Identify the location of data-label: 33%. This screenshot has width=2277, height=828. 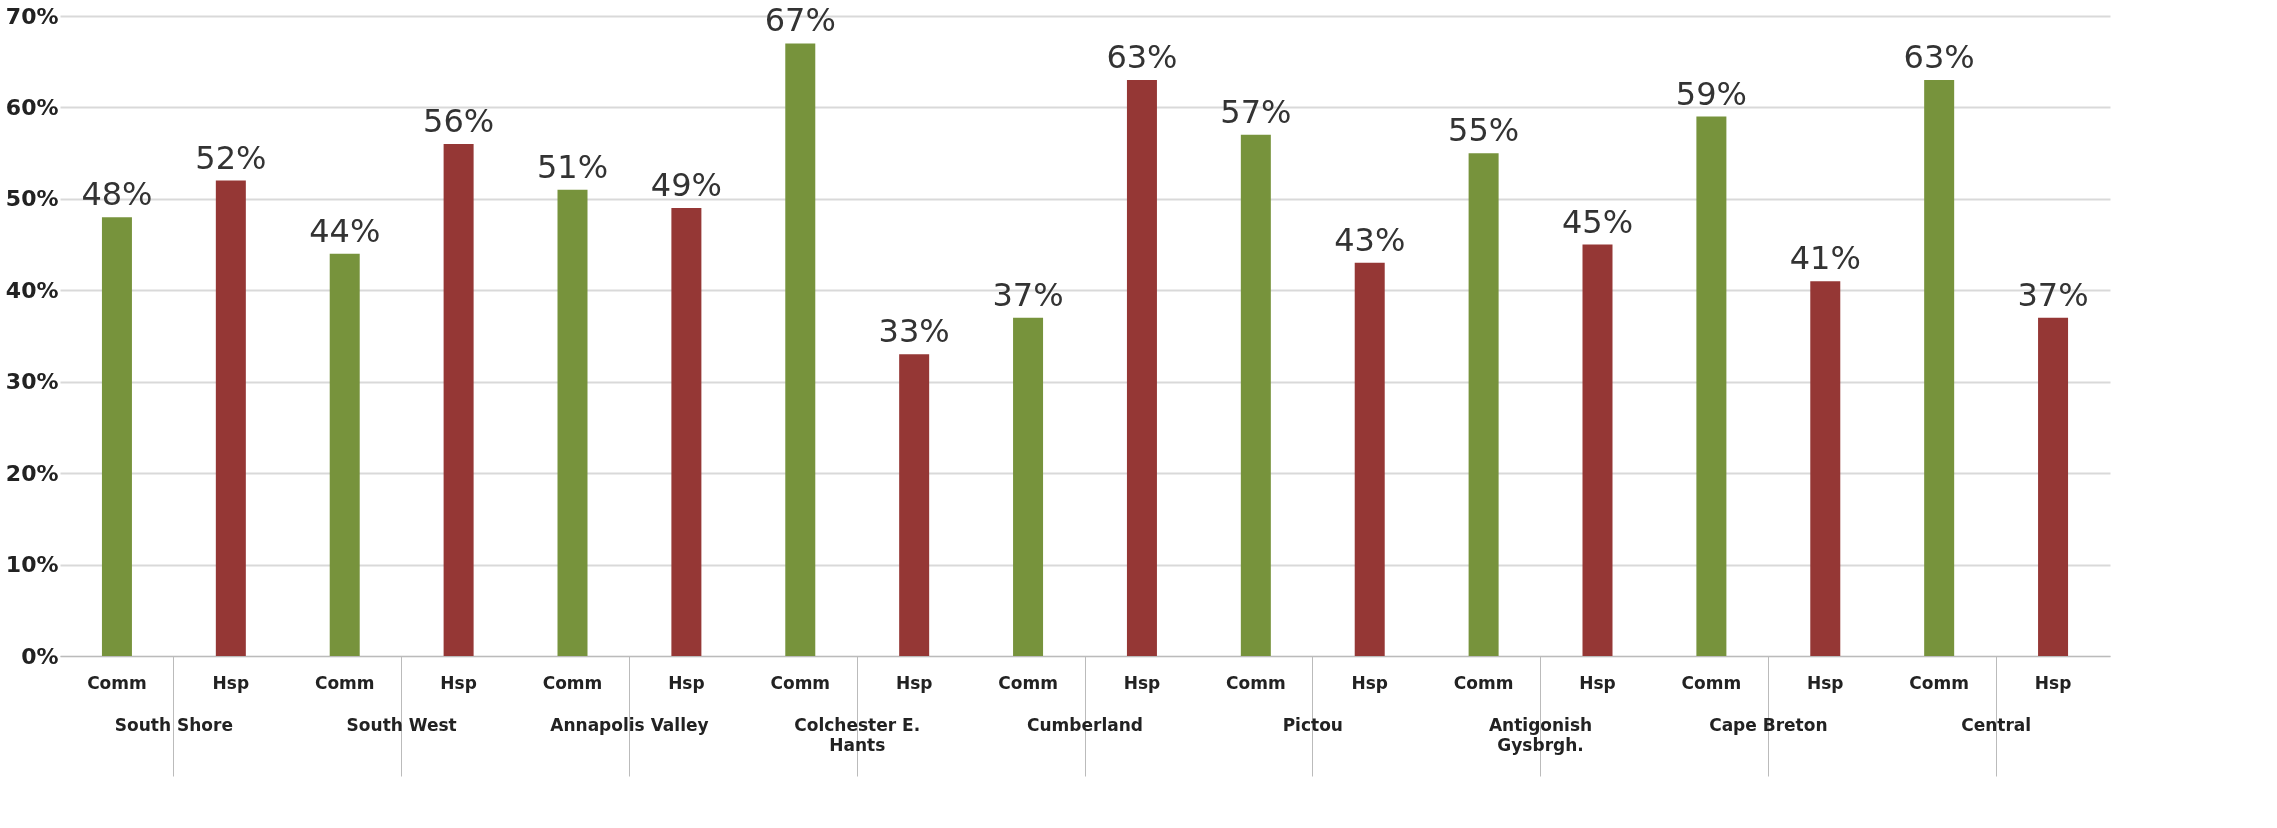
(914, 331).